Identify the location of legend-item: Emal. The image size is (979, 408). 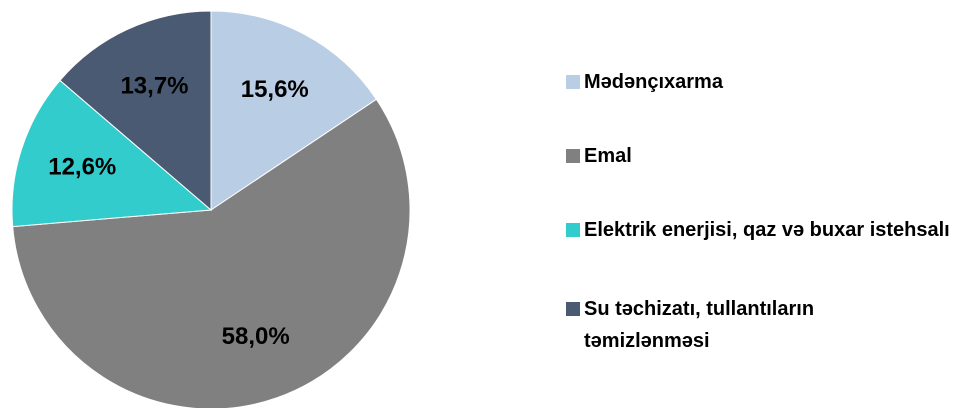
(599, 156).